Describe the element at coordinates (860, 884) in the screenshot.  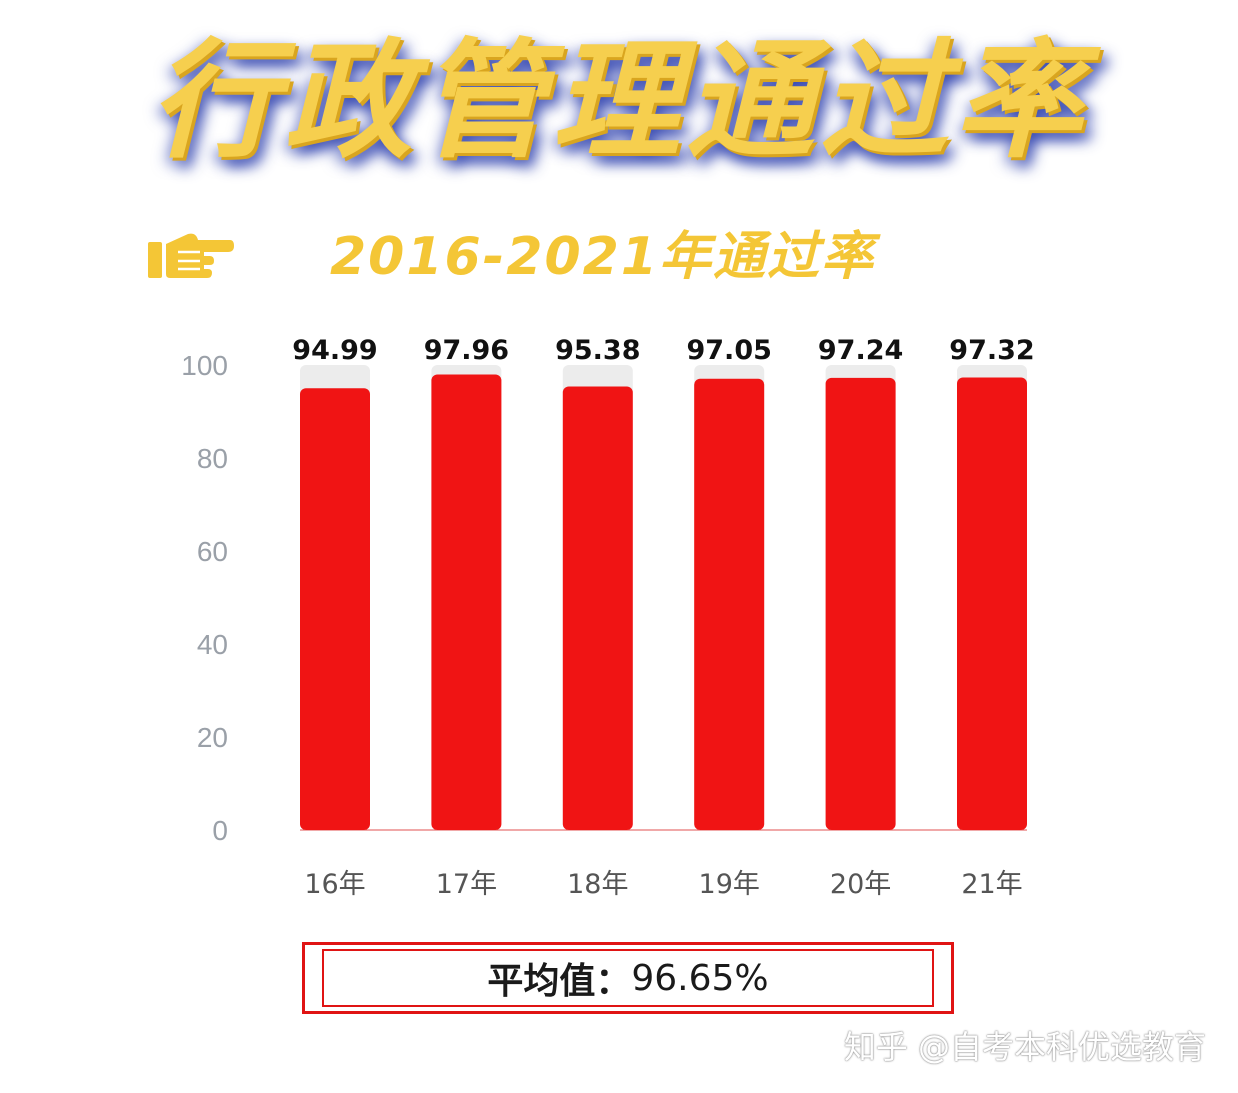
I see `x-tick-label: 20年` at that location.